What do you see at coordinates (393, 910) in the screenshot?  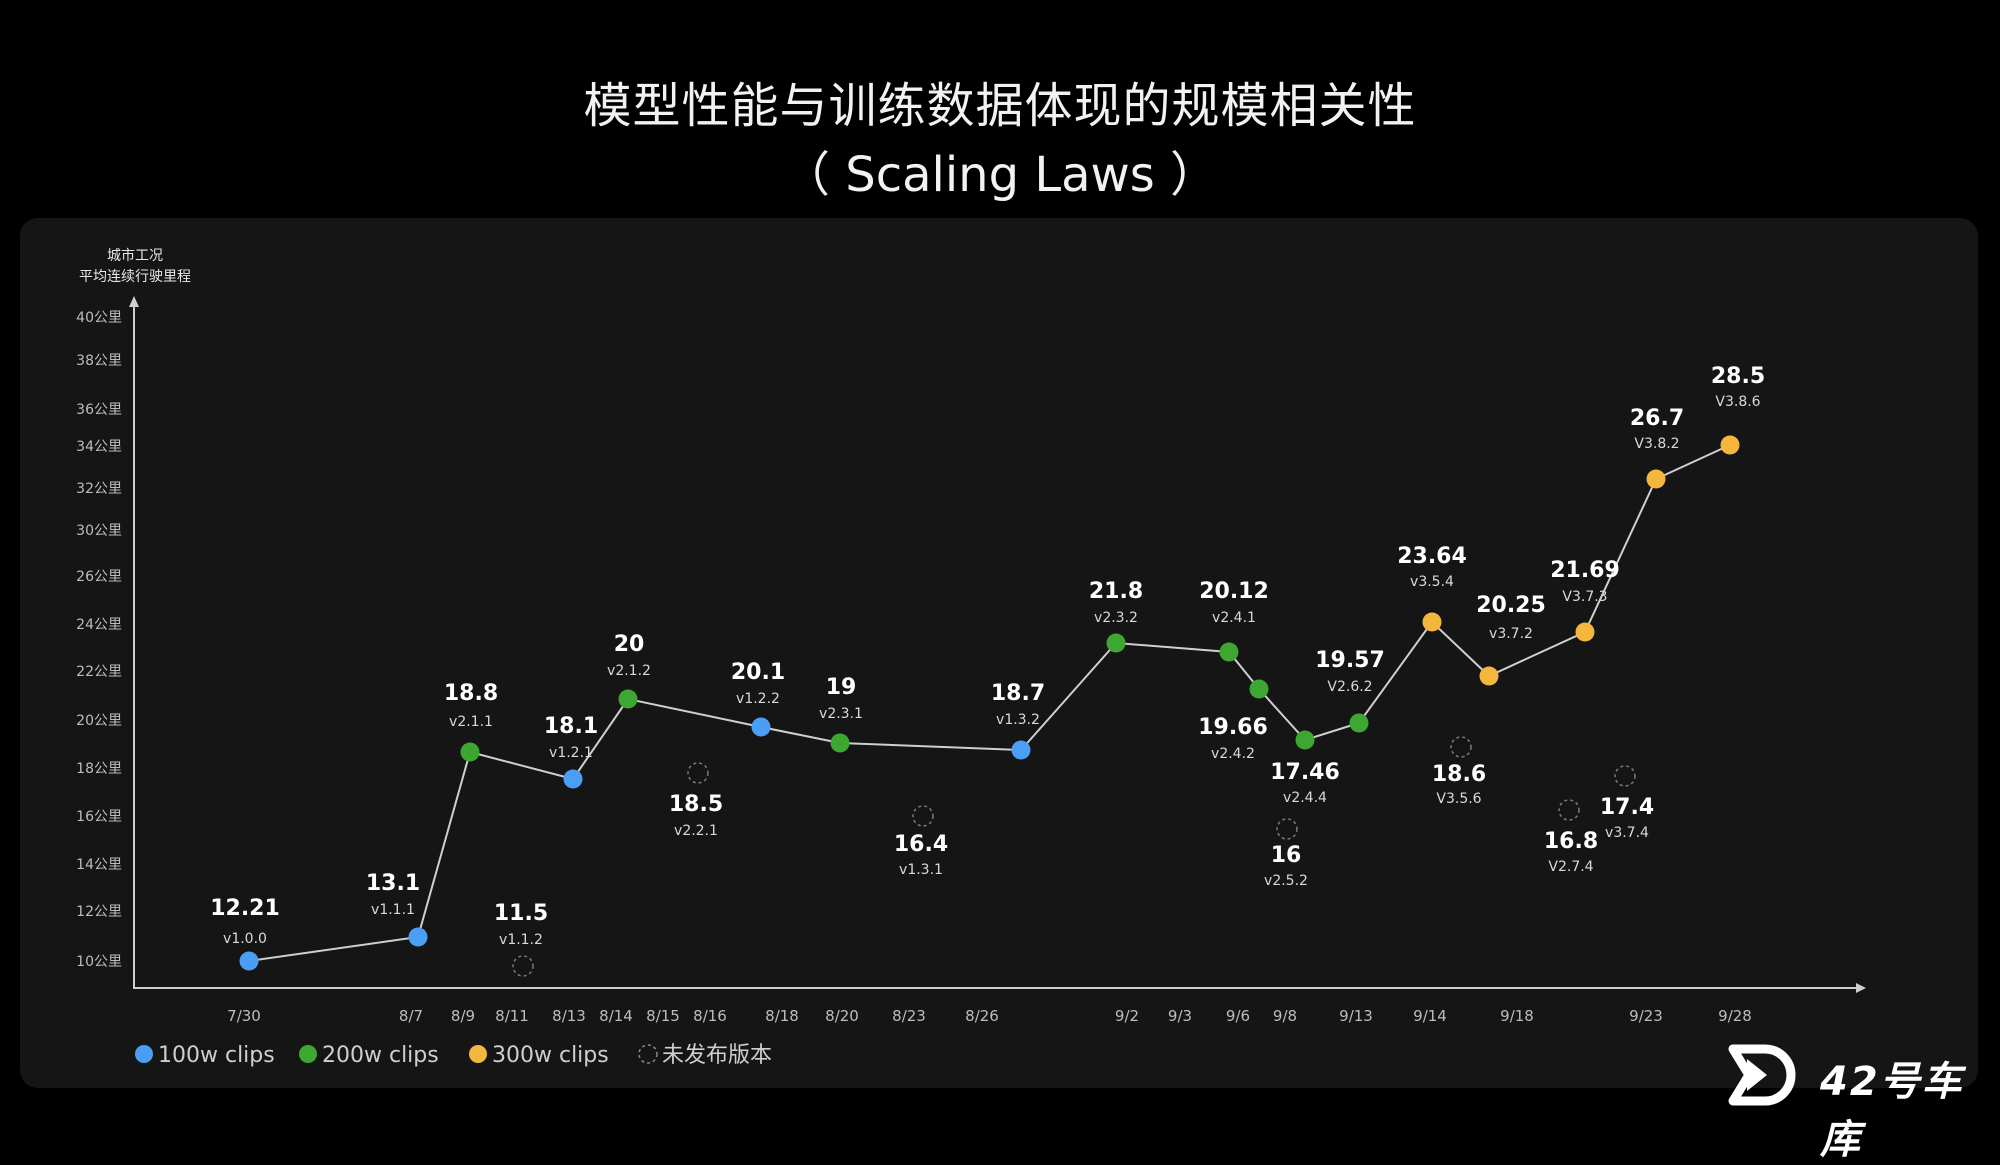 I see `data-version-label: v1.1.1` at bounding box center [393, 910].